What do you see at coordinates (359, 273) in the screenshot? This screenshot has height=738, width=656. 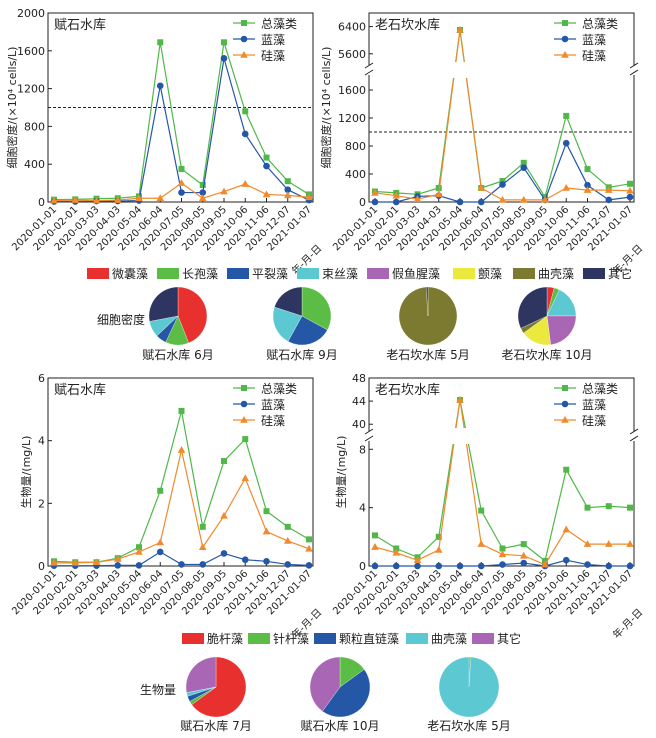 I see `legend_top-legend: 微囊藻 长孢藻 平裂藻 束丝藻 假鱼腥藻 颤藻 曲壳藻 其它` at bounding box center [359, 273].